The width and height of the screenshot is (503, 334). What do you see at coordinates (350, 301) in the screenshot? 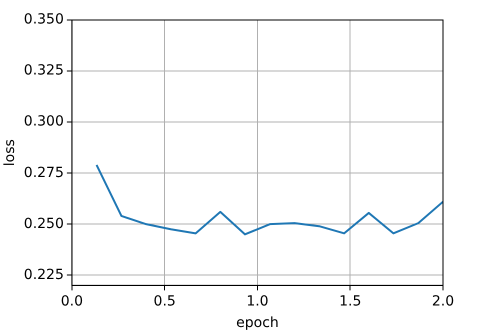
I see `x-tick-label: 1.5` at bounding box center [350, 301].